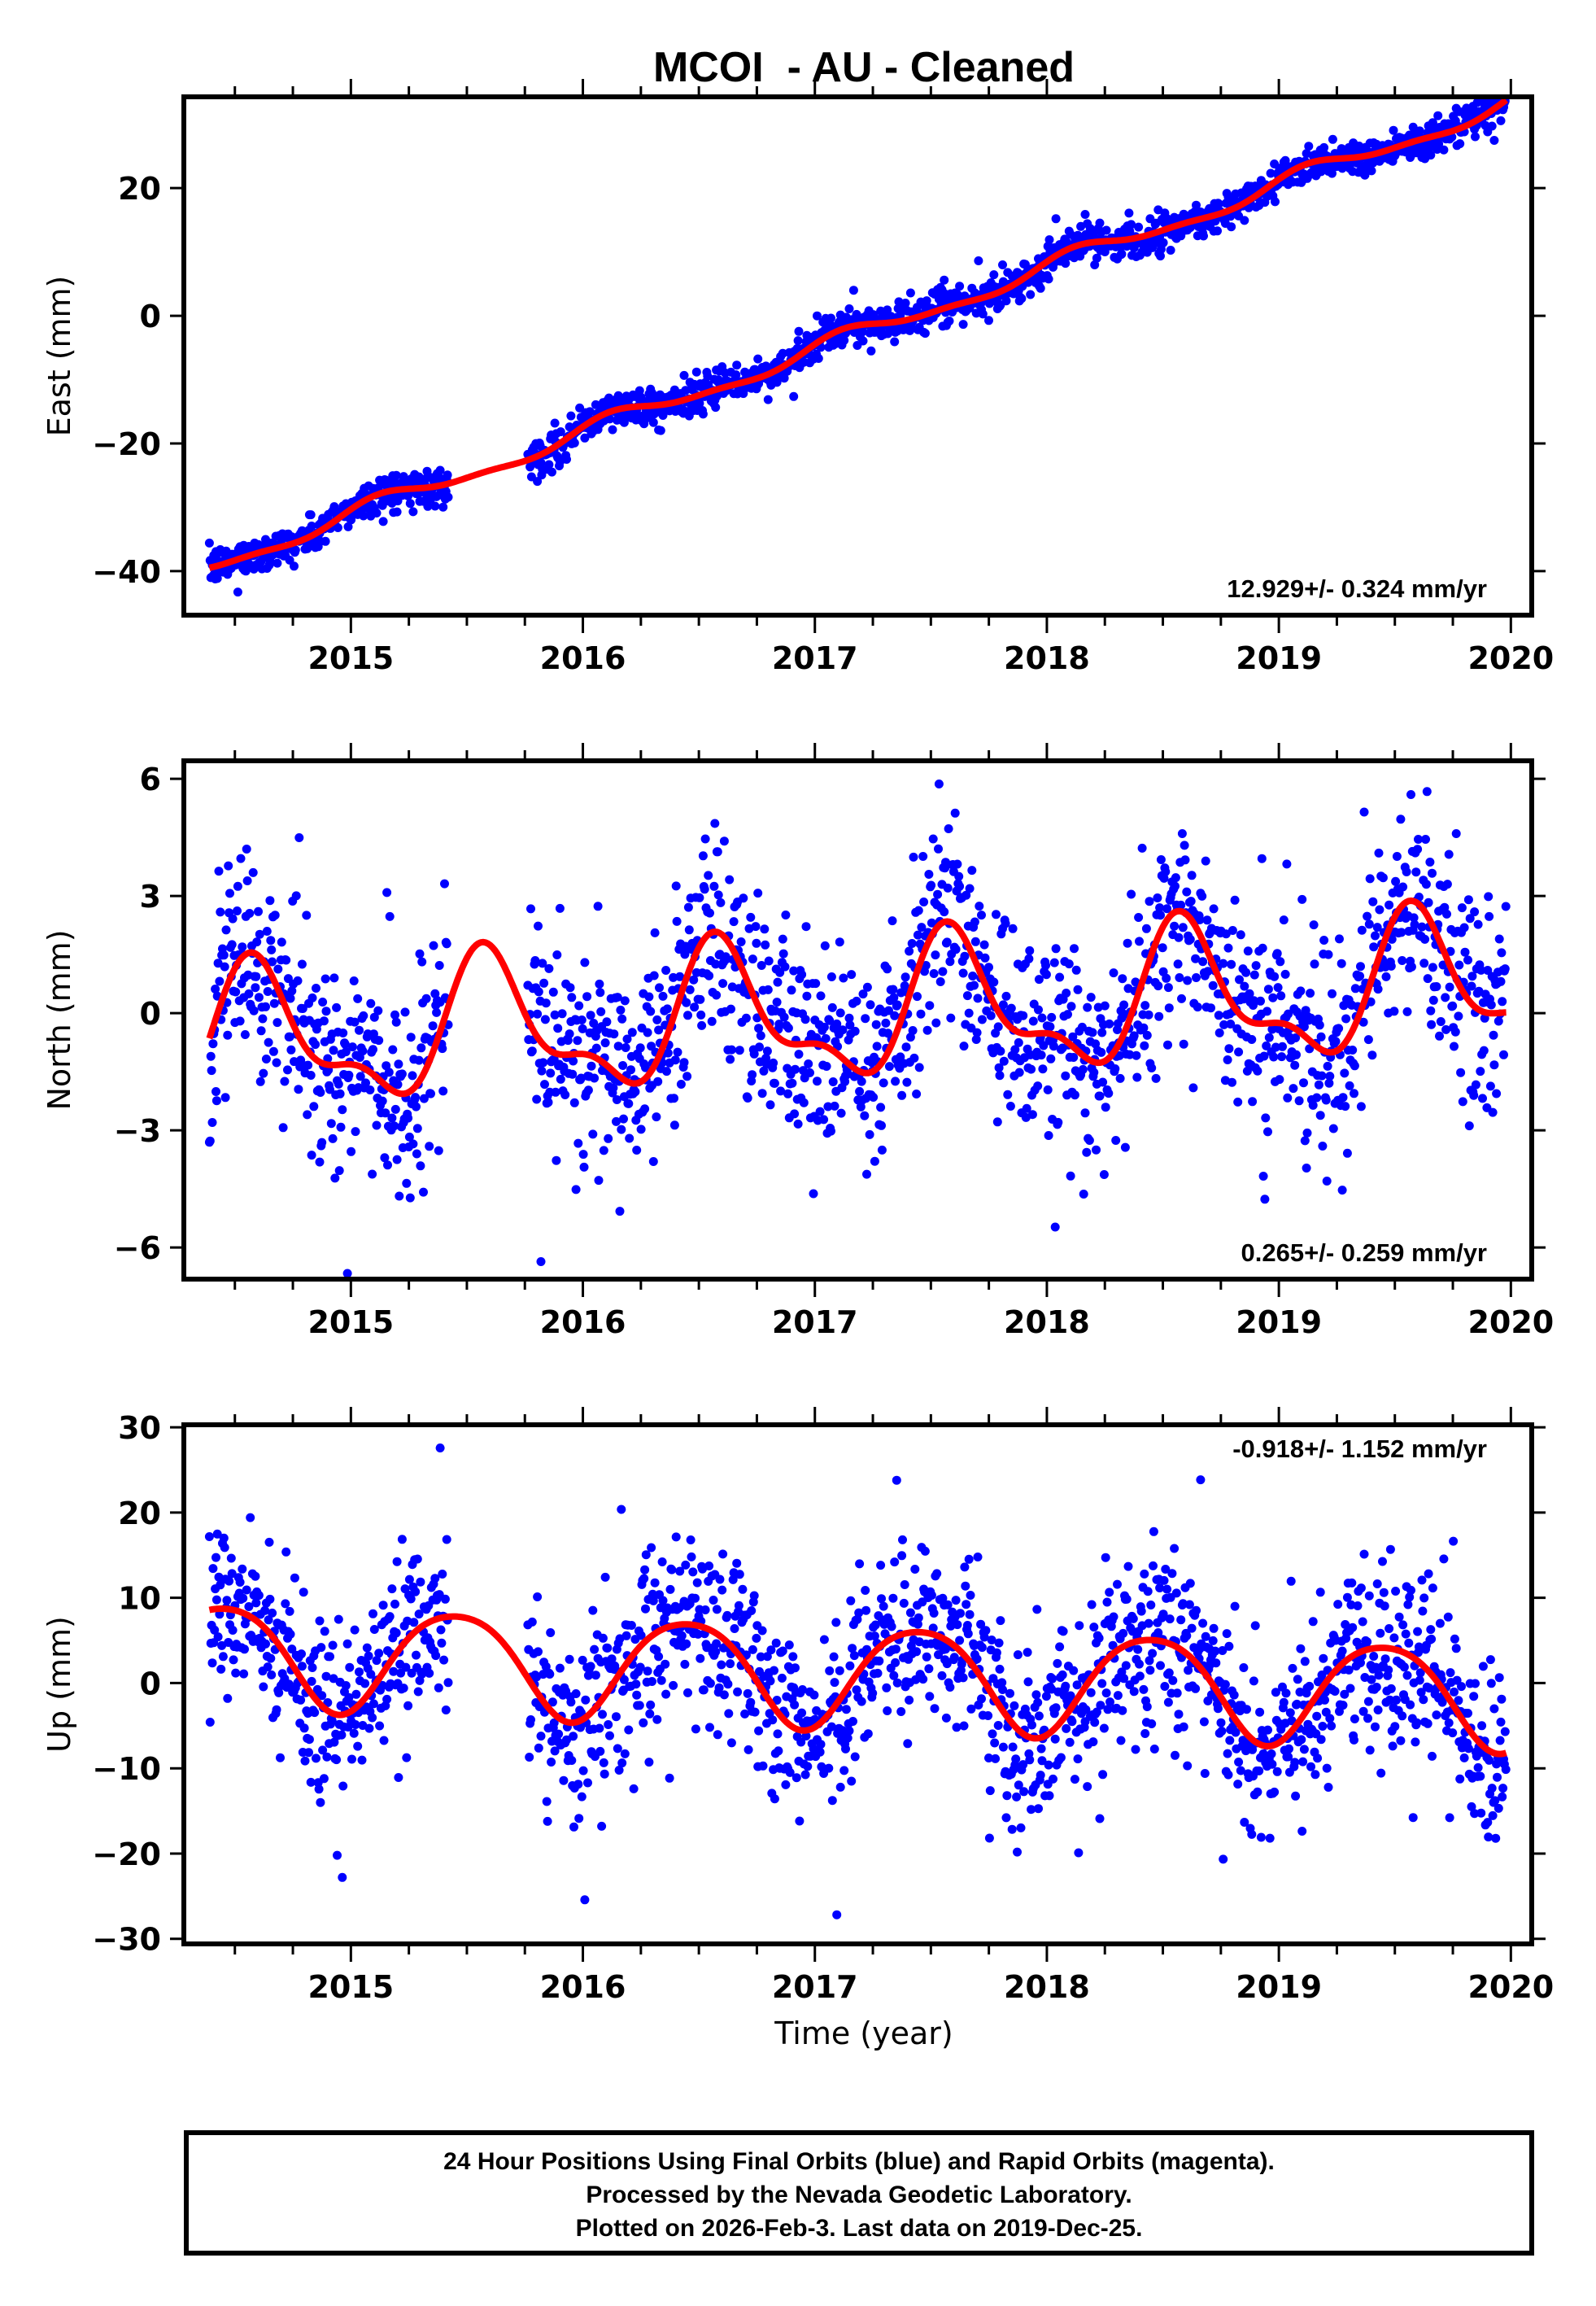  I want to click on north-x-tick-label: 2015, so click(350, 1322).